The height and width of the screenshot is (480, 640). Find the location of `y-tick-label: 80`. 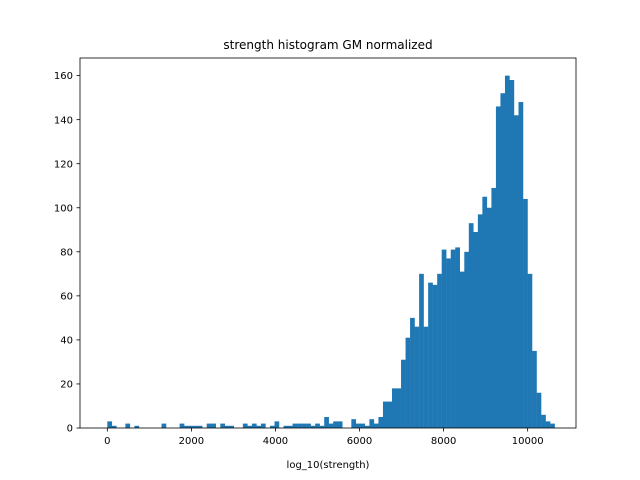

y-tick-label: 80 is located at coordinates (66, 252).